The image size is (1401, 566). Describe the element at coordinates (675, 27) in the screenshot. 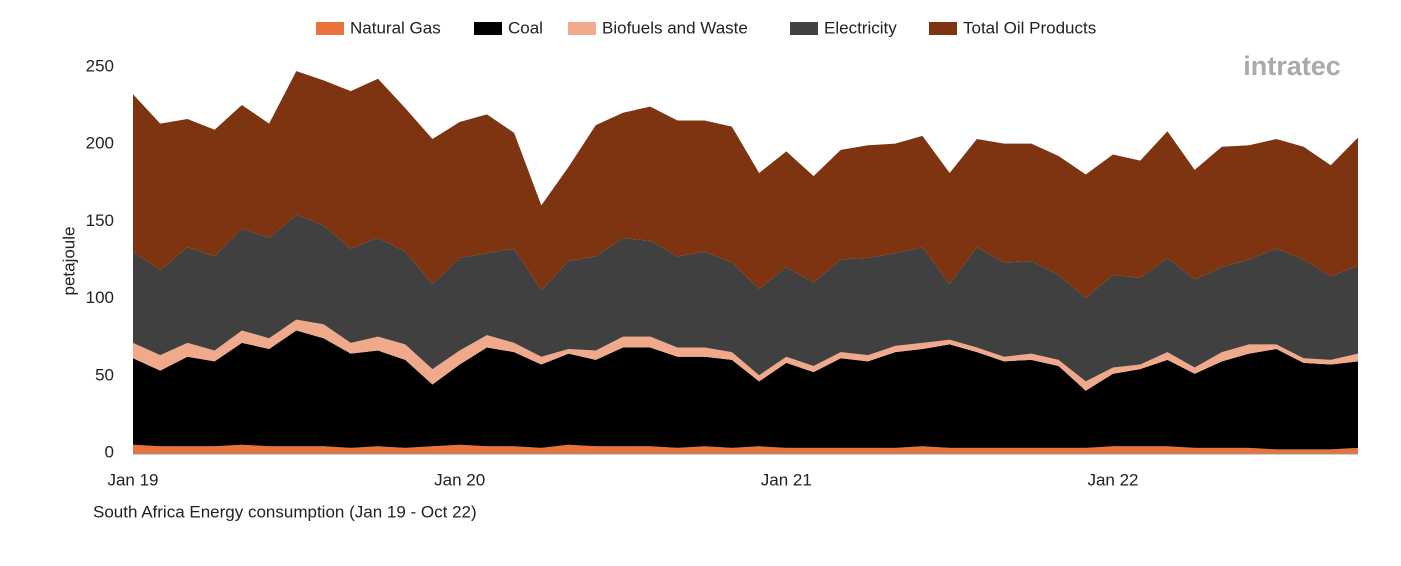

I see `legend-label: Biofuels and Waste` at that location.